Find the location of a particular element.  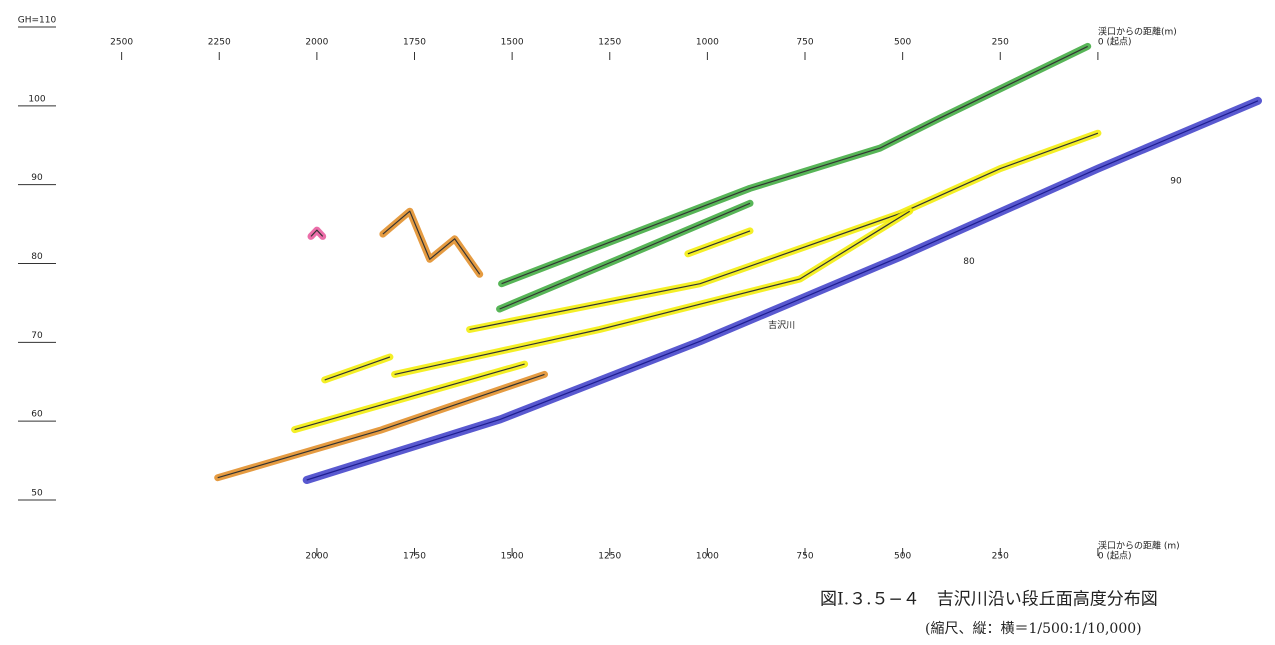

x-tick-label: 2250 is located at coordinates (219, 43).